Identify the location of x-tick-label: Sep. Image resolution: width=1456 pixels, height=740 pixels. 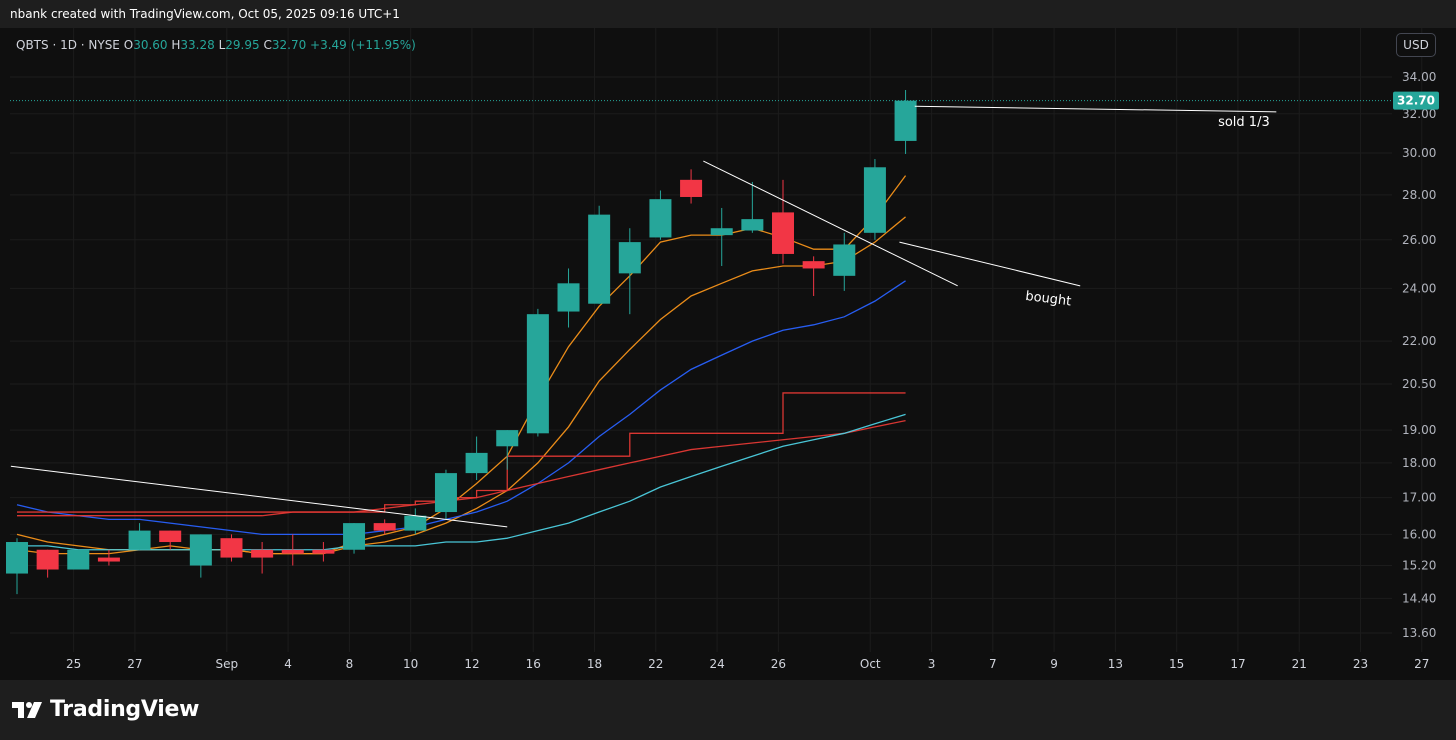
(227, 664).